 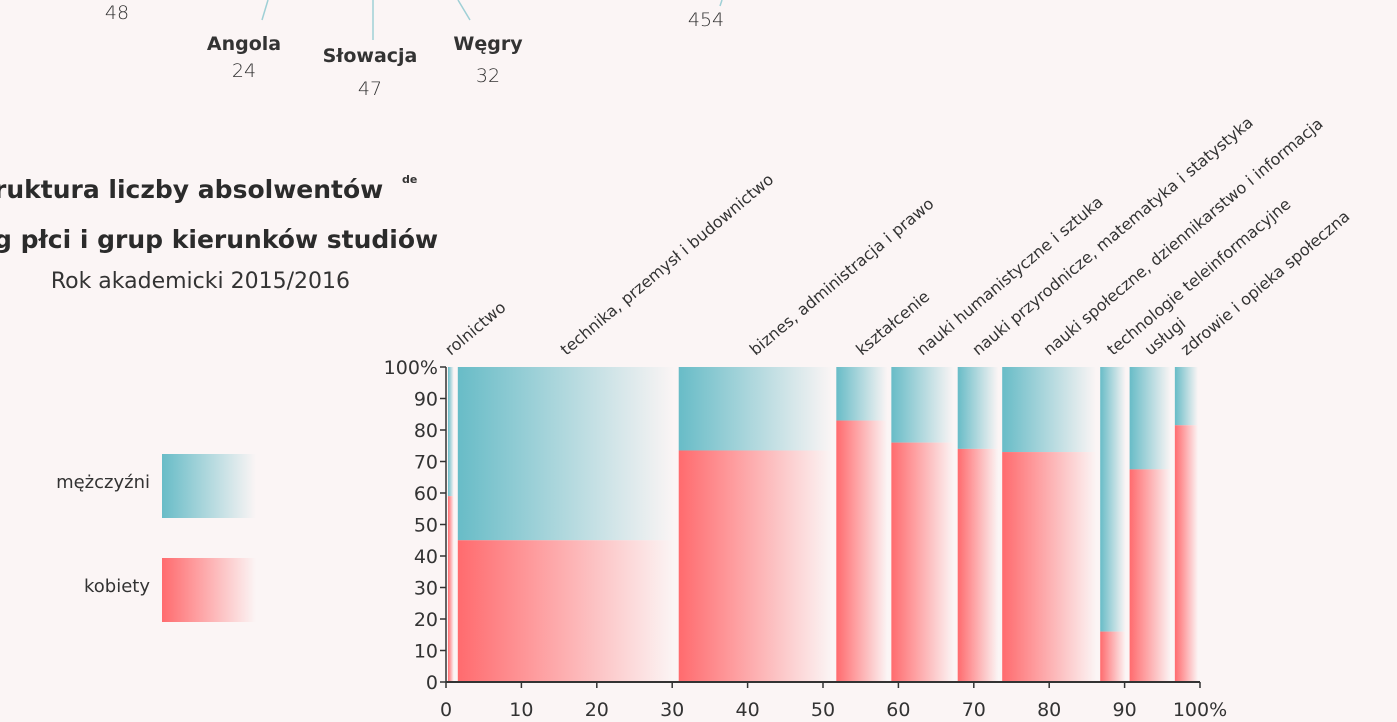 I want to click on top-label-slowacja: Słowacja, so click(x=370, y=56).